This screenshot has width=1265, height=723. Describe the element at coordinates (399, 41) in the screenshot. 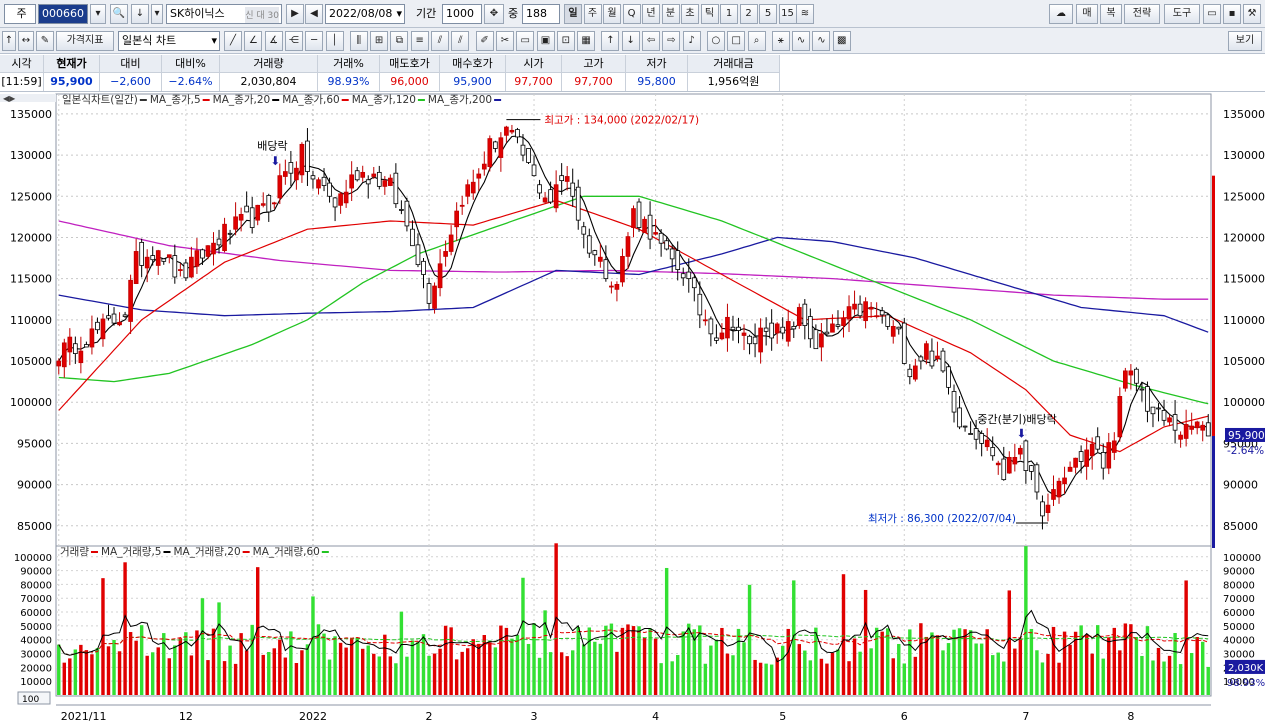

I see `box-icon: ⧉` at that location.